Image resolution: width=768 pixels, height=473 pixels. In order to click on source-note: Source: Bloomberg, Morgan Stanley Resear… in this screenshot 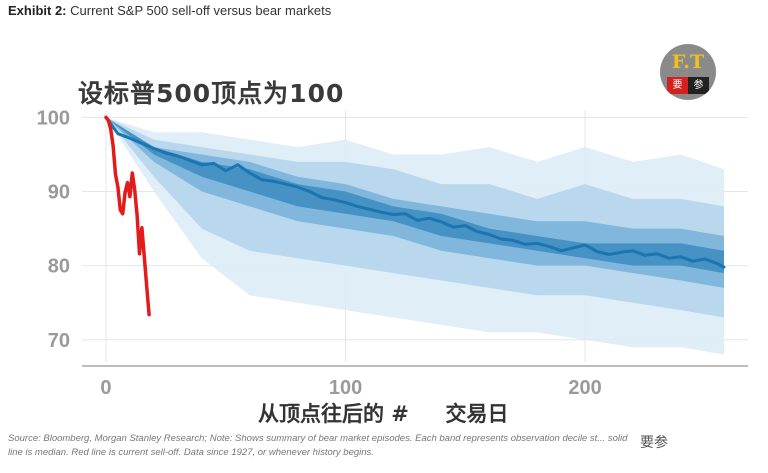, I will do `click(318, 445)`.